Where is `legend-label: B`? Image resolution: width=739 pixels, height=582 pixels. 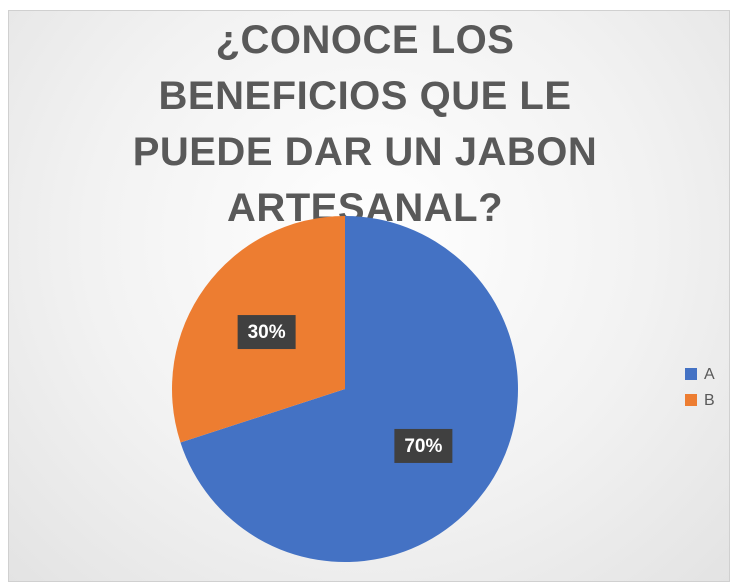 legend-label: B is located at coordinates (709, 400).